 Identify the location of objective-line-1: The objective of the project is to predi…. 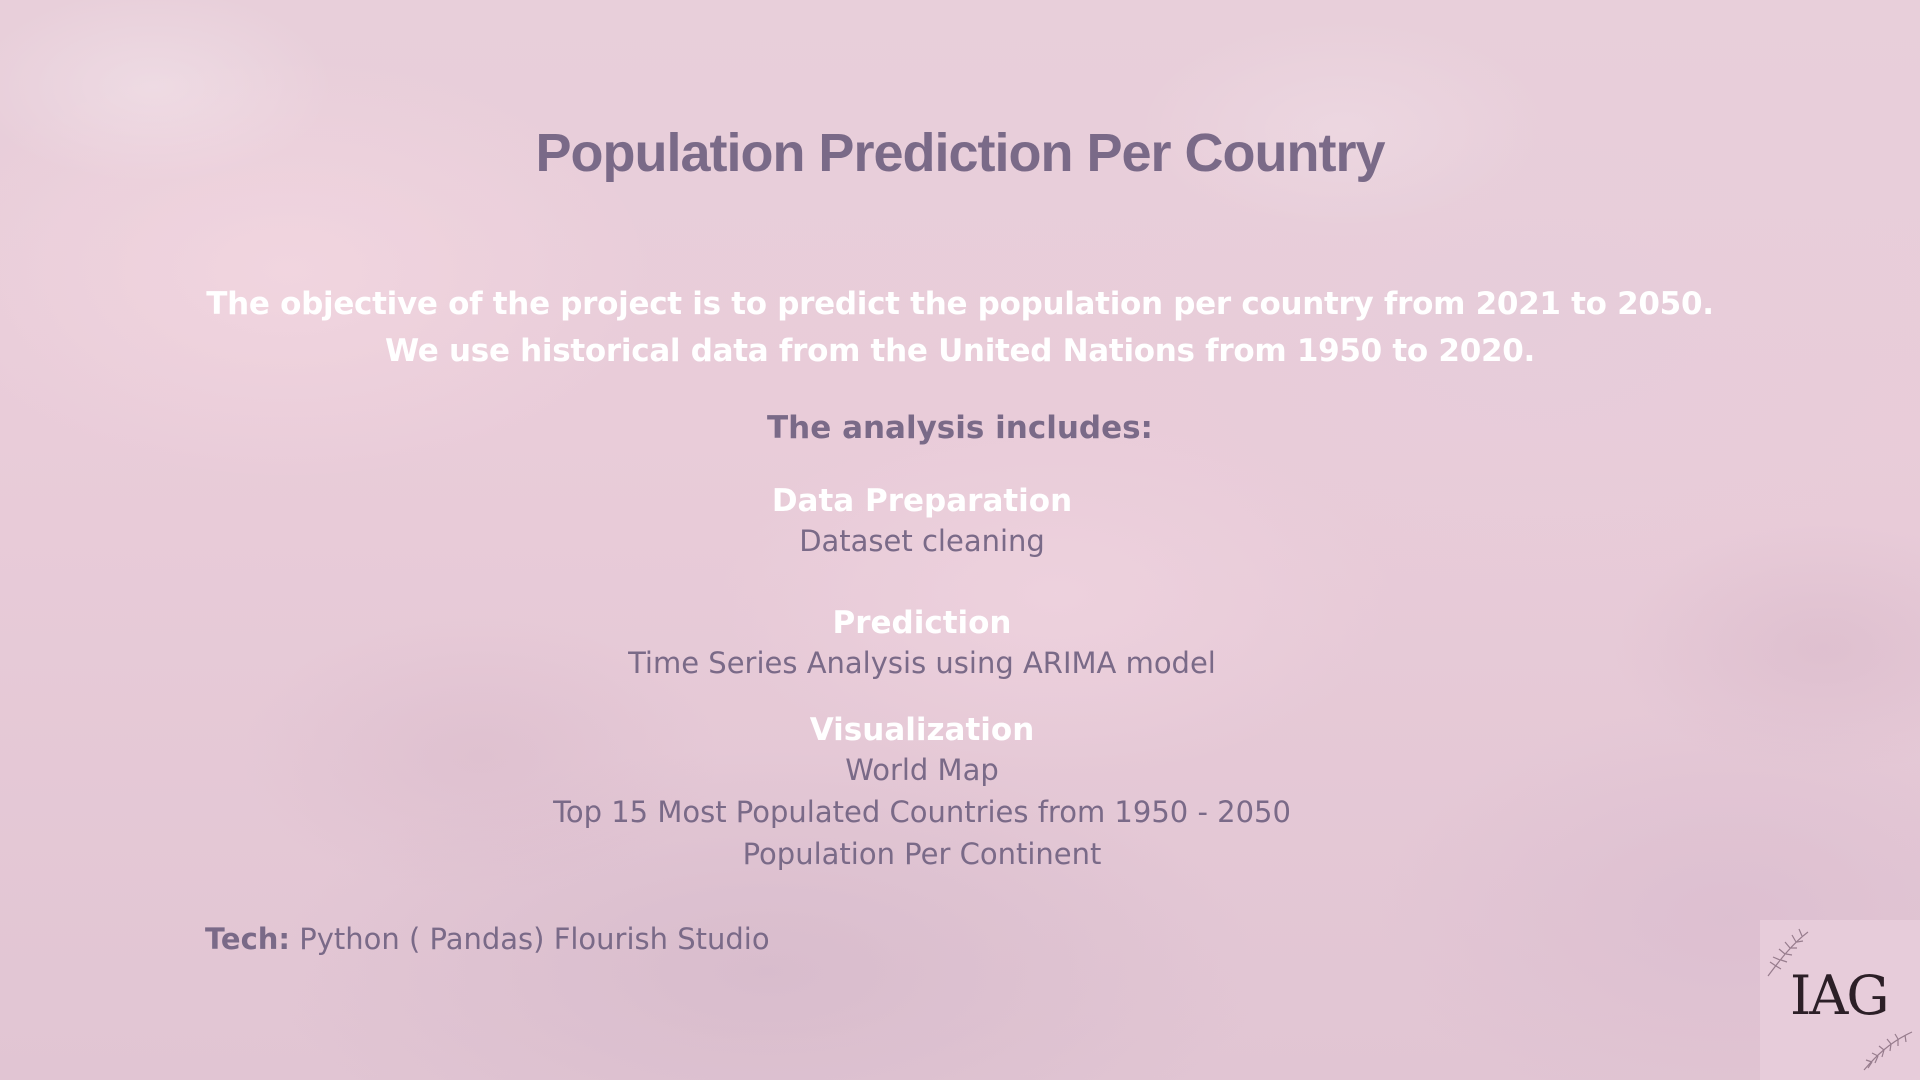
(960, 304).